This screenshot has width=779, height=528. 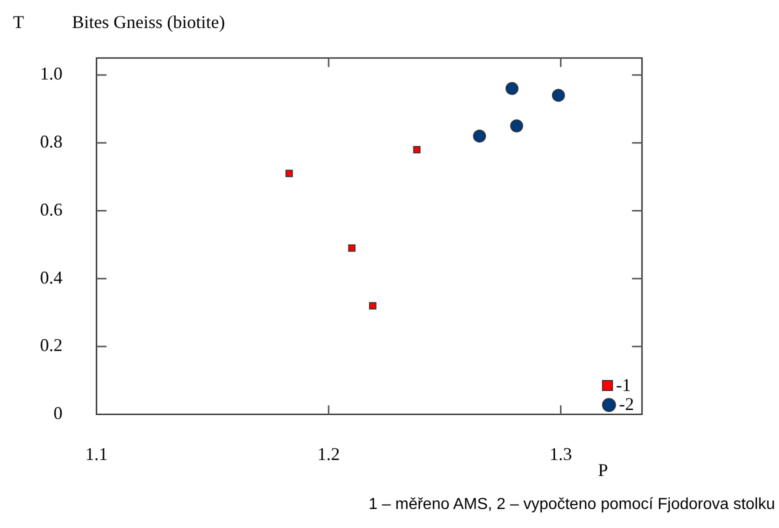 I want to click on y-tick-label: 0.6, so click(x=51, y=209).